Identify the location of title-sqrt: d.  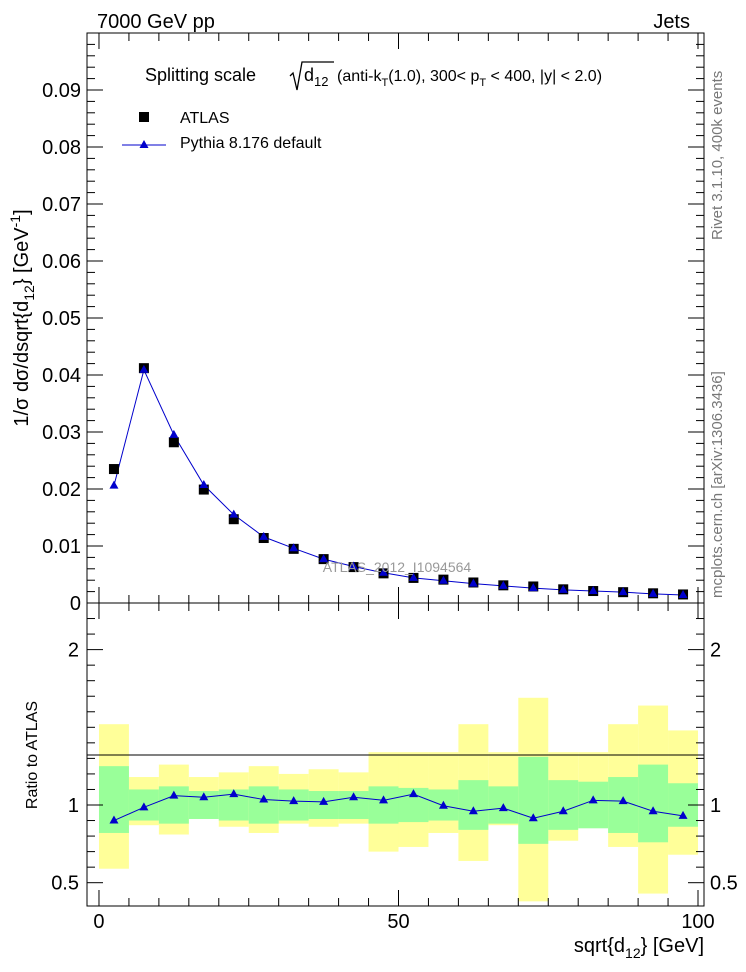
(309, 75).